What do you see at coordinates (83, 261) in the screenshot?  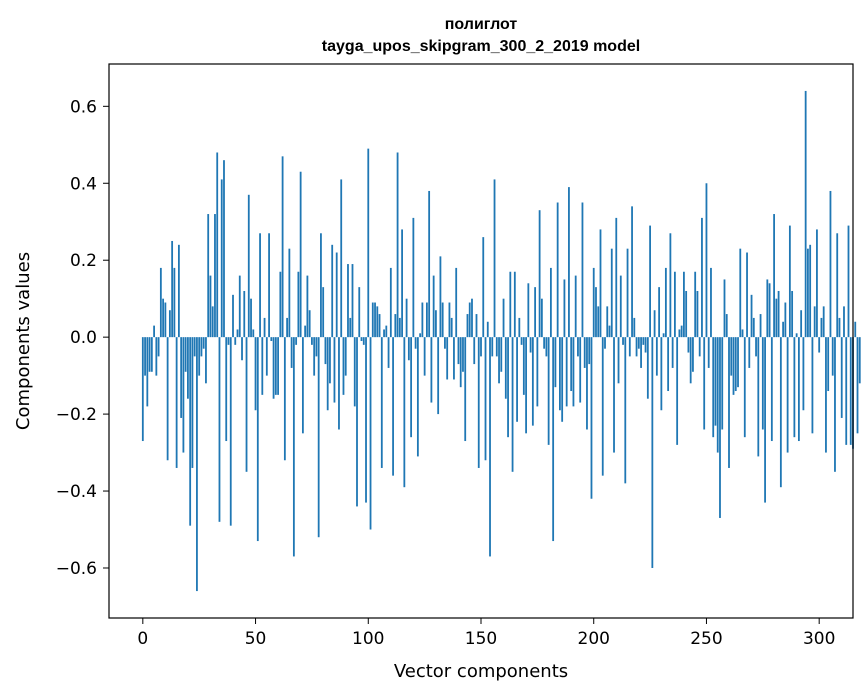 I see `y-tick-label: 0.2` at bounding box center [83, 261].